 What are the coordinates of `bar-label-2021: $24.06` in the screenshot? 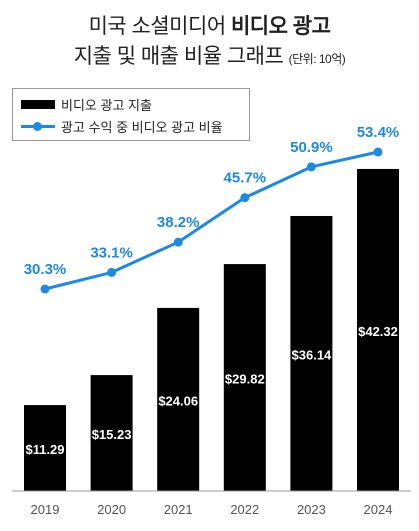 It's located at (178, 400).